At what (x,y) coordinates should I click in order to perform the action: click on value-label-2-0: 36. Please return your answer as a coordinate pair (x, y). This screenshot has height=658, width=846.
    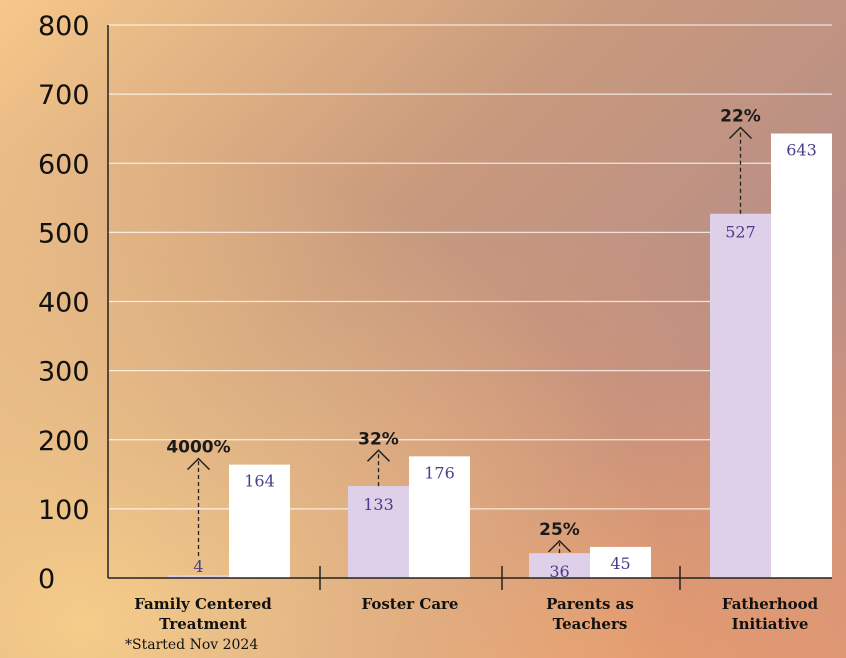
    Looking at the image, I should click on (559, 571).